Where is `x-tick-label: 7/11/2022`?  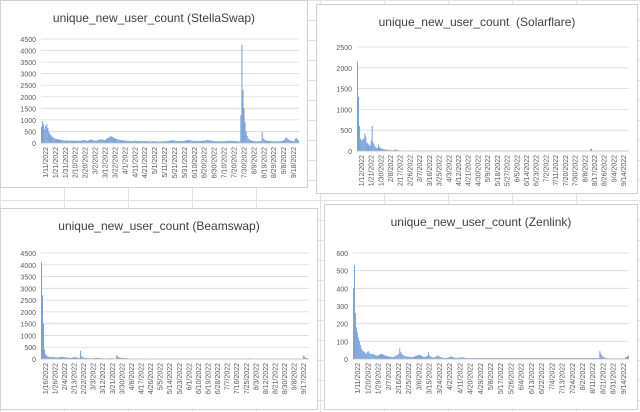
x-tick-label: 7/11/2022 is located at coordinates (556, 170).